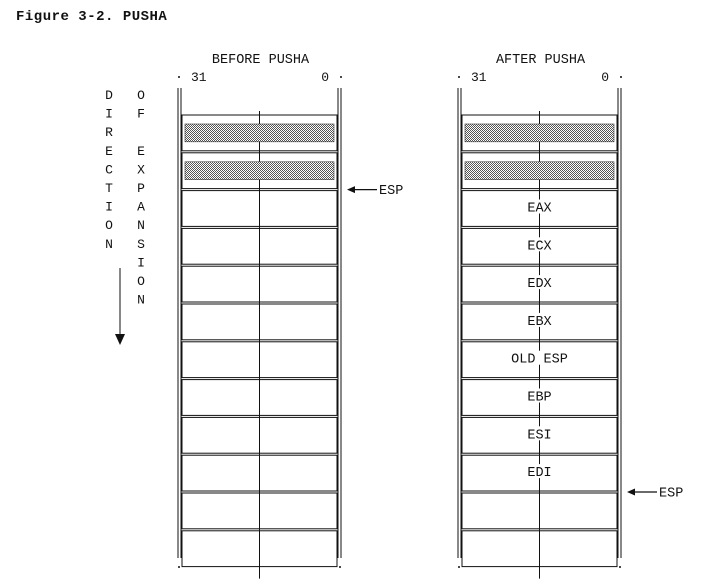 Image resolution: width=712 pixels, height=584 pixels. Describe the element at coordinates (109, 151) in the screenshot. I see `direction-letter: E` at that location.